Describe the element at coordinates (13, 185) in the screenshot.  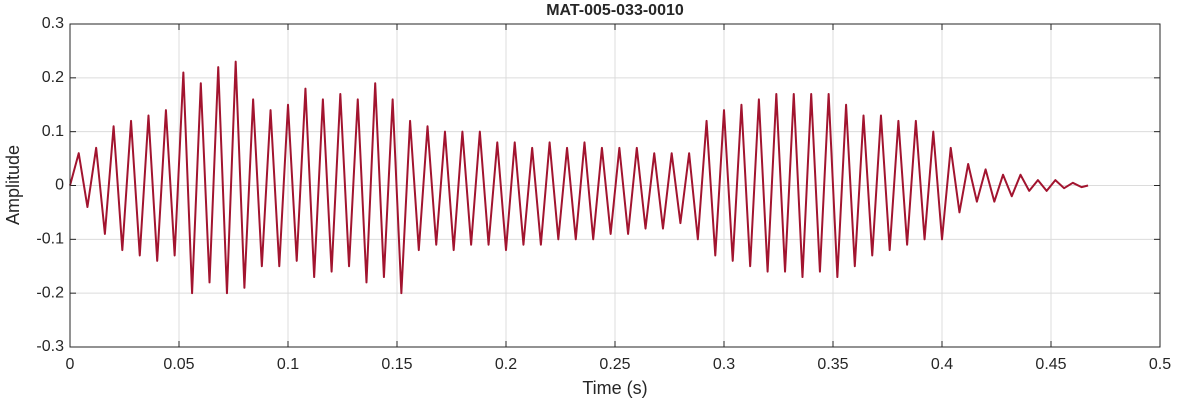
I see `y-axis-label: Amplitude` at that location.